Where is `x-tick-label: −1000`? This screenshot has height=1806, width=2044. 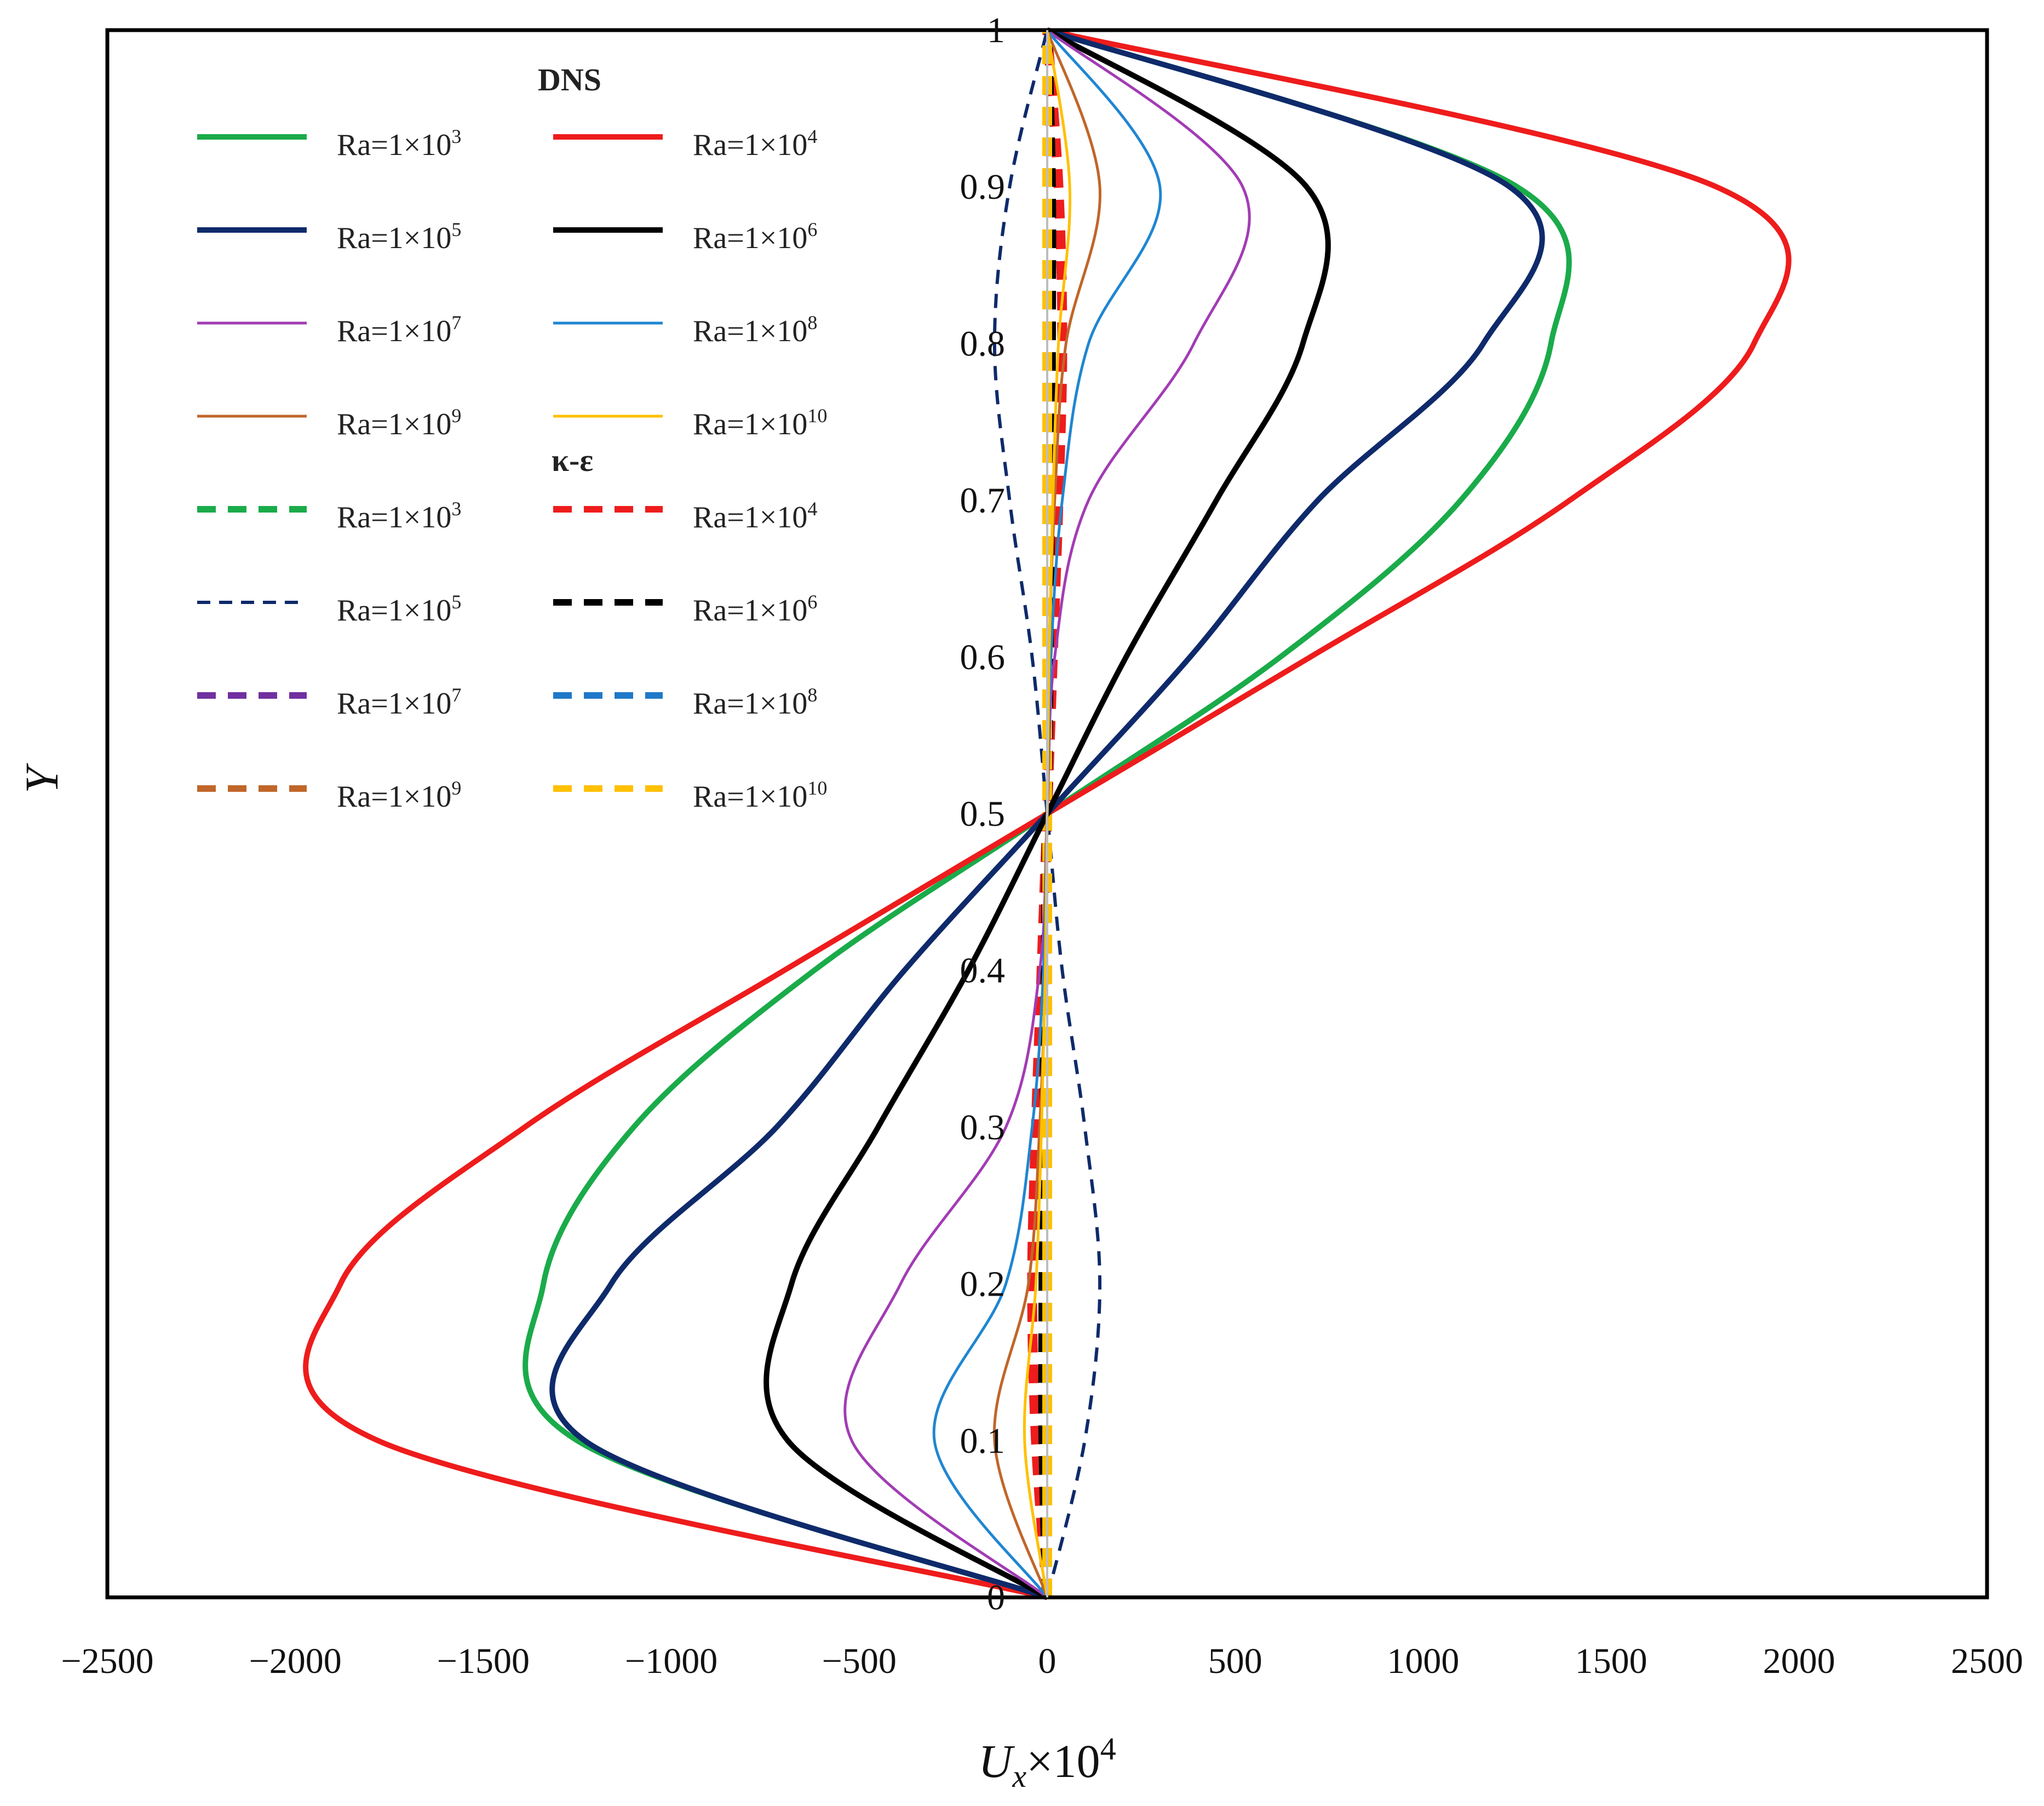 x-tick-label: −1000 is located at coordinates (671, 1661).